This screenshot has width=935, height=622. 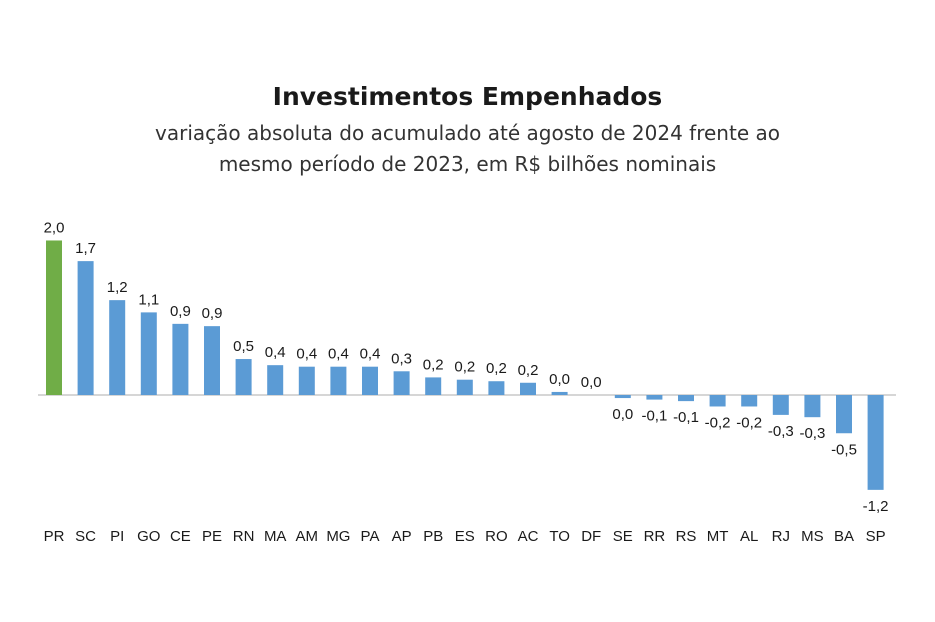 What do you see at coordinates (844, 449) in the screenshot?
I see `data-label-ba: -0,5` at bounding box center [844, 449].